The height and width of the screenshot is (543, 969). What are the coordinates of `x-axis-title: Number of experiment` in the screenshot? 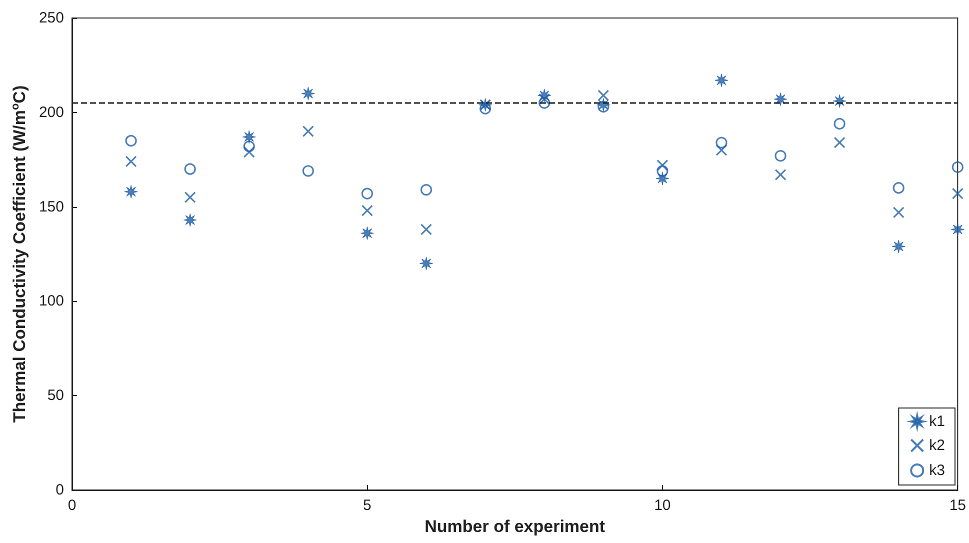 It's located at (515, 526).